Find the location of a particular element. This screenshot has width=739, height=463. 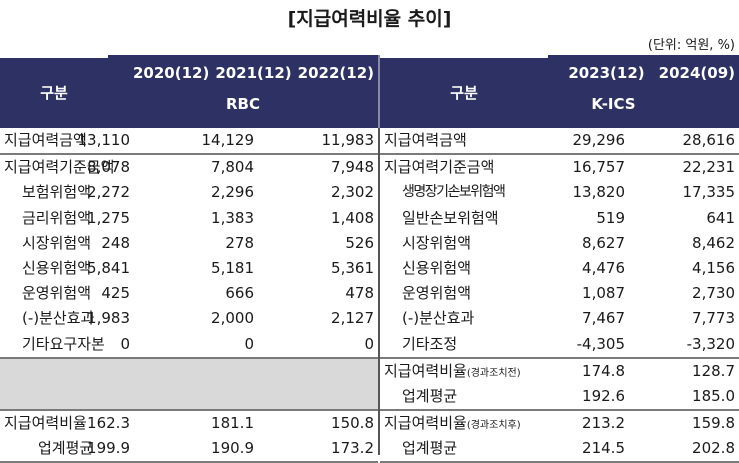

cell-value: 8,078 is located at coordinates (108, 167).